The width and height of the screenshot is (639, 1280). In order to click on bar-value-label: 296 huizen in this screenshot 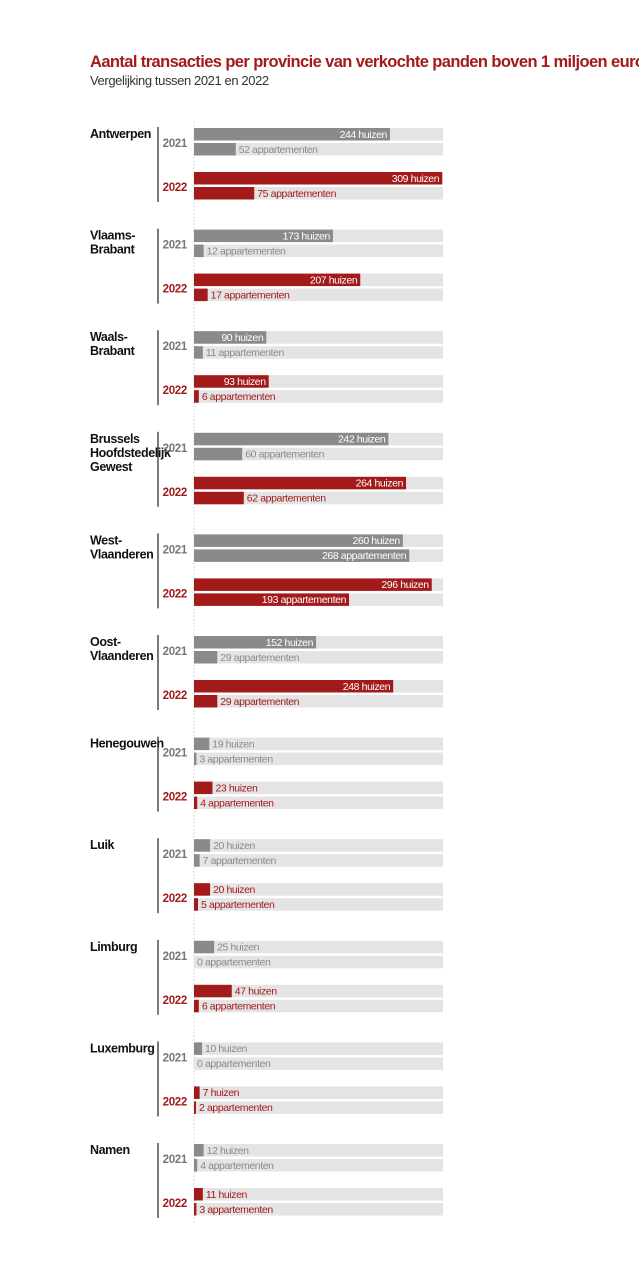, I will do `click(405, 585)`.